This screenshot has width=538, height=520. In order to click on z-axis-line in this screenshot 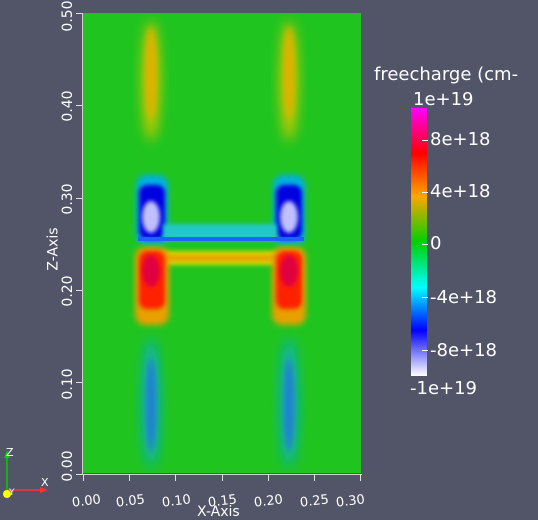, I will do `click(82, 244)`.